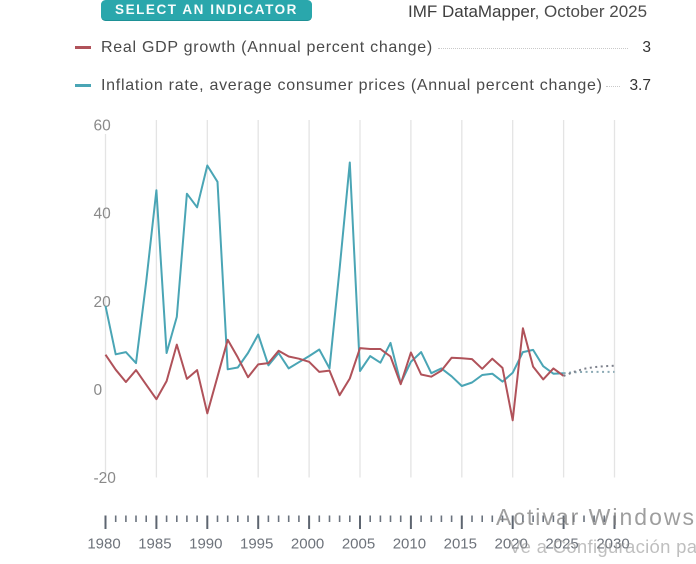 Image resolution: width=696 pixels, height=564 pixels. Describe the element at coordinates (105, 478) in the screenshot. I see `svg-text: -20` at that location.